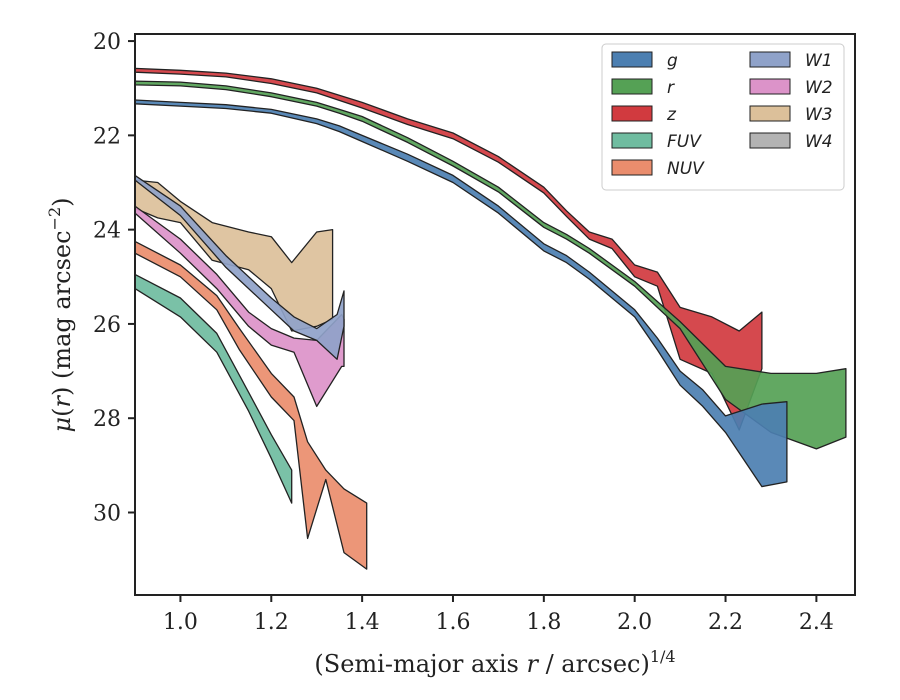 This screenshot has width=900, height=700. I want to click on legend: grz FUV NUV W1 W2 W3 W4, so click(723, 117).